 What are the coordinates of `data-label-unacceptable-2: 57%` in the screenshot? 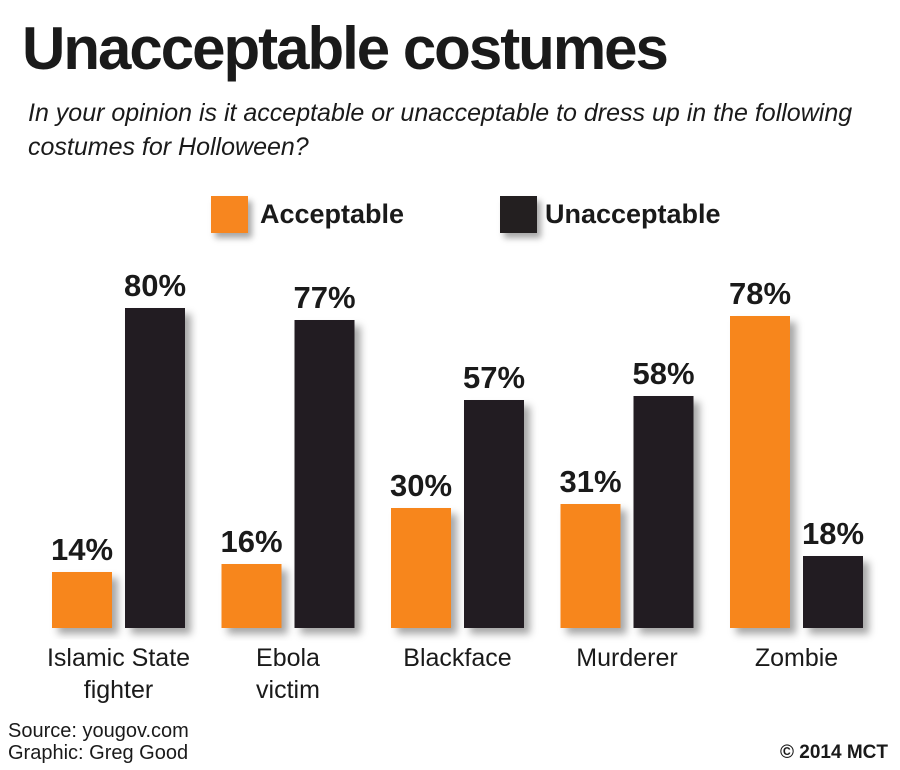 It's located at (494, 377).